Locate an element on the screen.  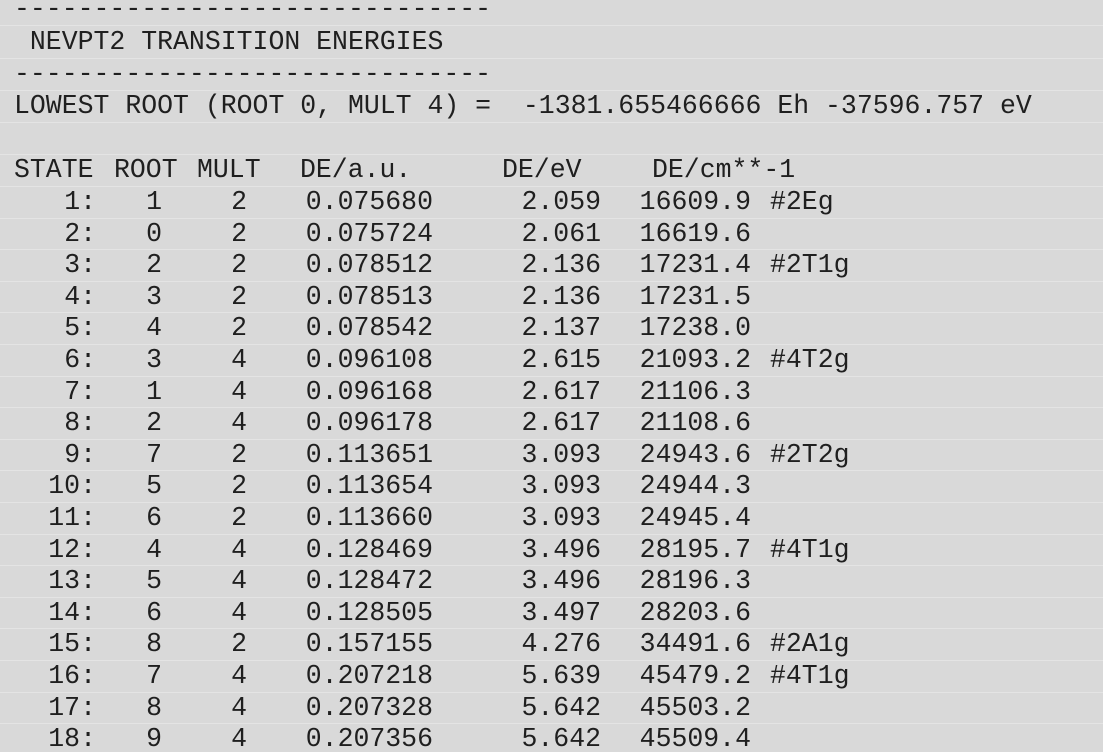
table-row: 15: 8 2 0.157155 4.276 34491.6 #2A1g is located at coordinates (551, 645).